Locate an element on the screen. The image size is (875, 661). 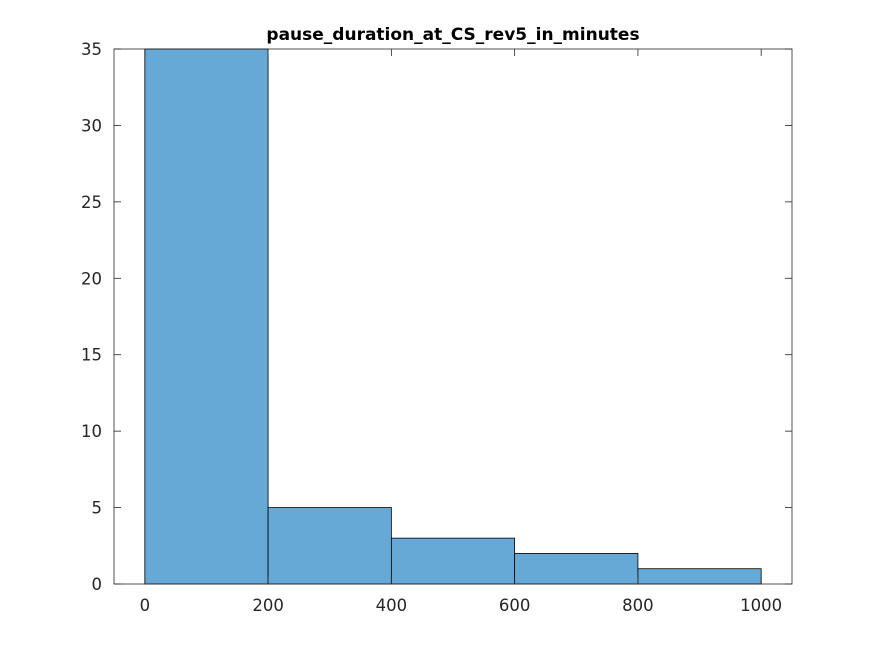
y-tick-label-1: 5 is located at coordinates (97, 508).